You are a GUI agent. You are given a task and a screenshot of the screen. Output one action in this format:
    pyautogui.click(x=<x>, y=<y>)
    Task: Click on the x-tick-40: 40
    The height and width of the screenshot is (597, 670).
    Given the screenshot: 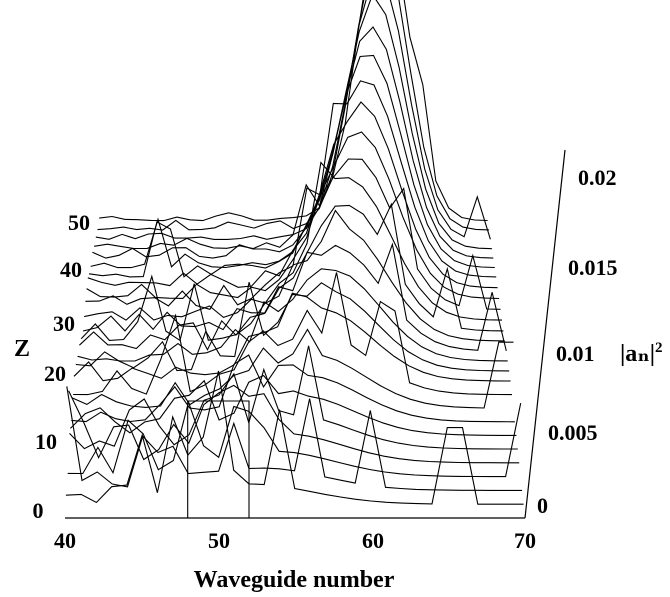 What is the action you would take?
    pyautogui.click(x=65, y=540)
    